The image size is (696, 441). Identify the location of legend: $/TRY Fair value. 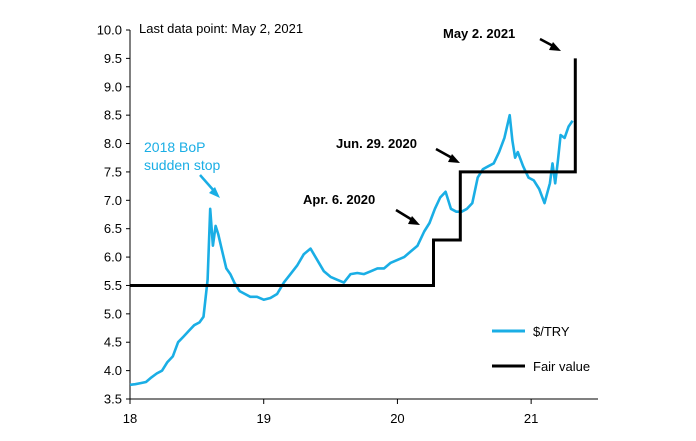
(541, 349).